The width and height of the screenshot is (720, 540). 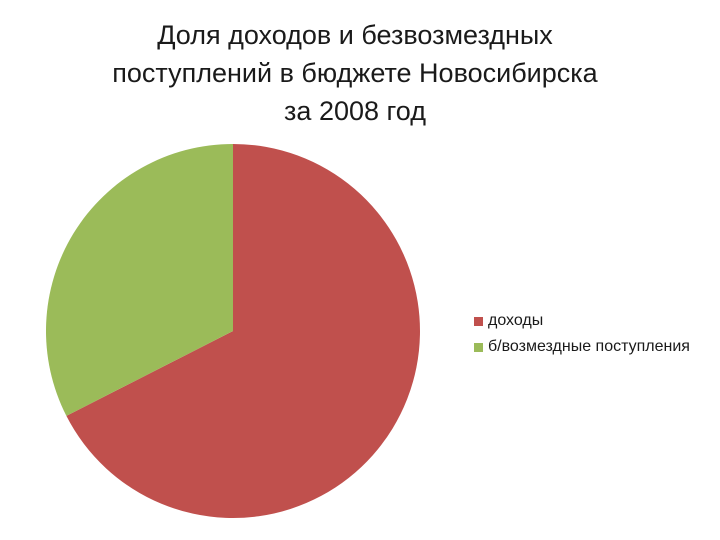 I want to click on pie-slice-bezvozmezdnye, so click(x=139, y=279).